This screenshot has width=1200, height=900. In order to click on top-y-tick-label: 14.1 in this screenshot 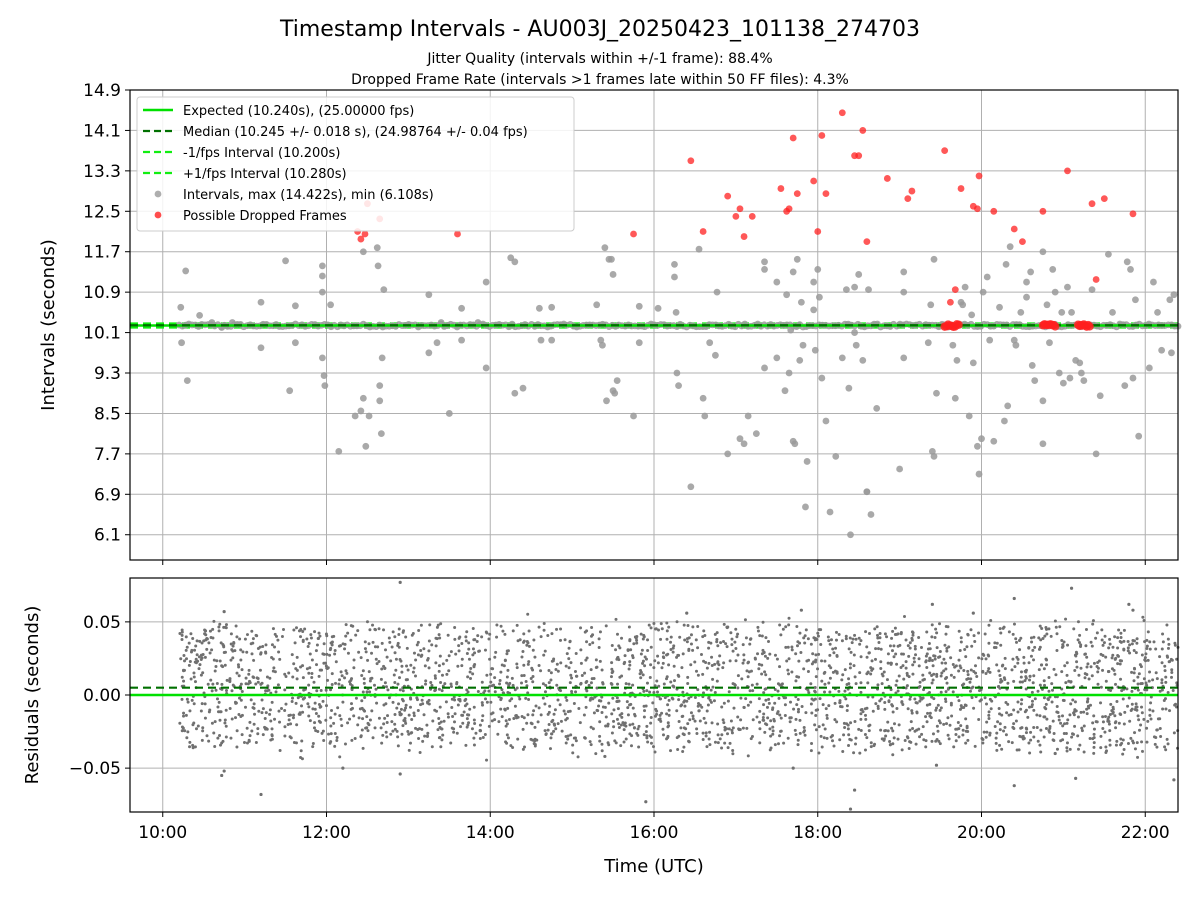, I will do `click(102, 131)`.